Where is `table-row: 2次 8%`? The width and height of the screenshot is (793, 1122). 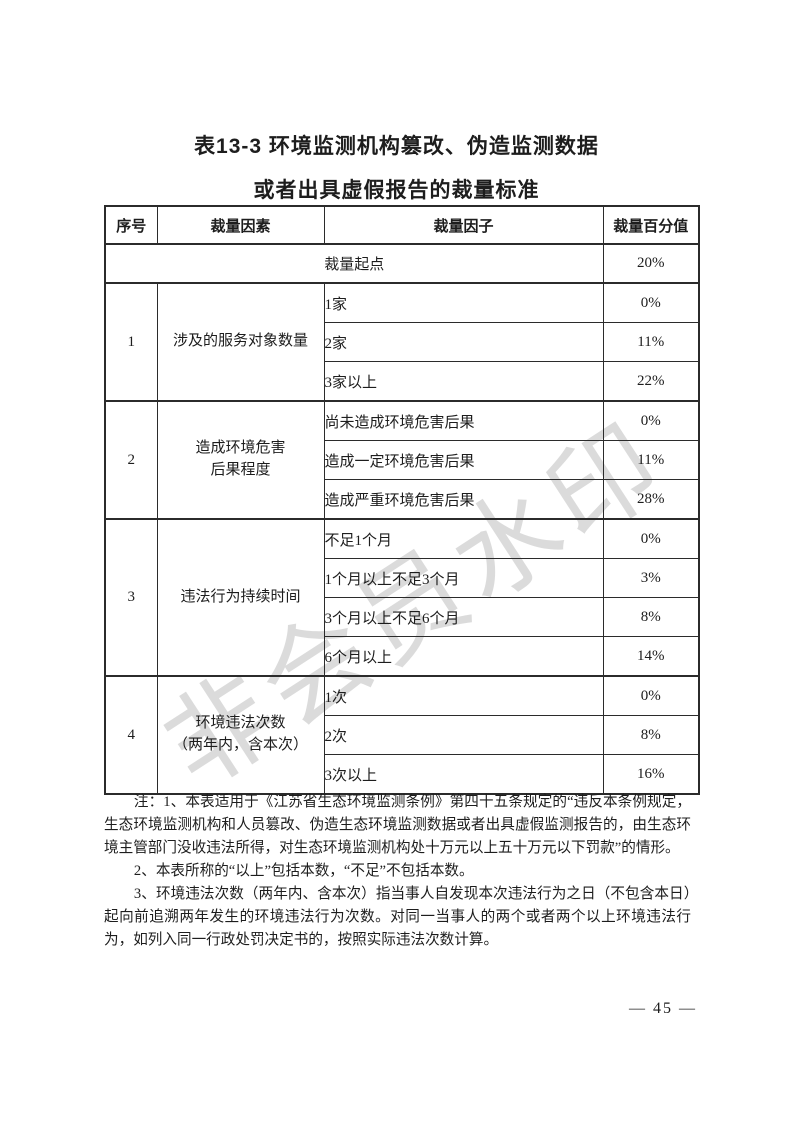 table-row: 2次 8% is located at coordinates (402, 735).